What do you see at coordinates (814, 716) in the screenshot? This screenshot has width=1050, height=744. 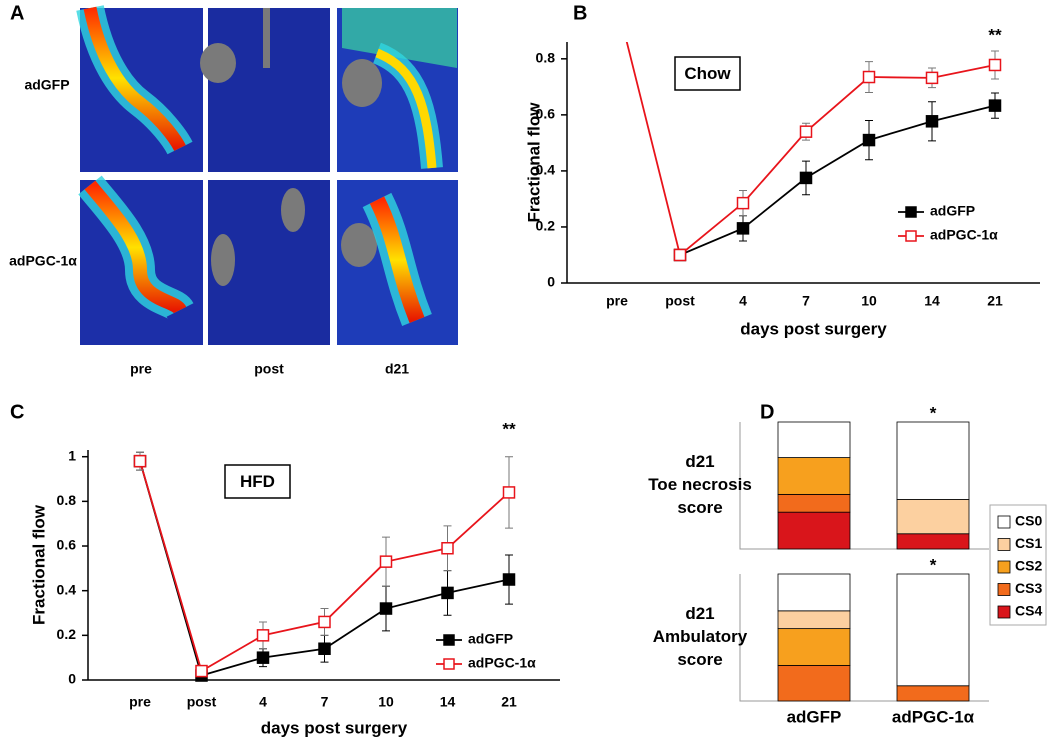 I see `x-tick-label: adGFP` at bounding box center [814, 716].